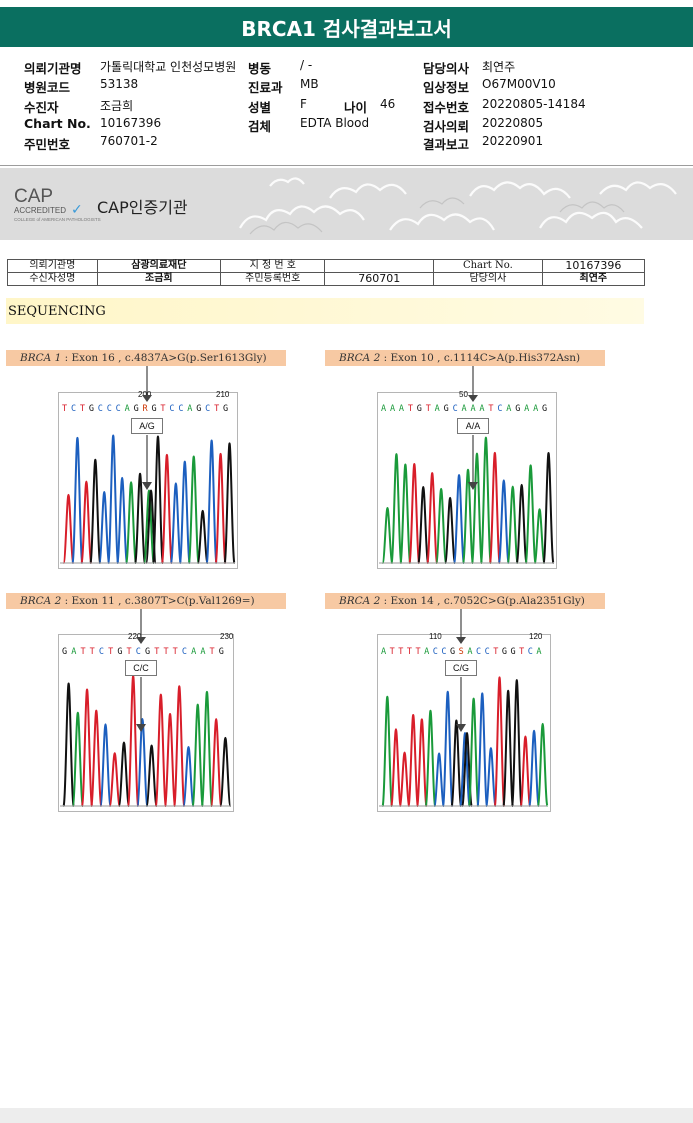 The width and height of the screenshot is (693, 1123). I want to click on patient-label: 수진자, so click(41, 107).